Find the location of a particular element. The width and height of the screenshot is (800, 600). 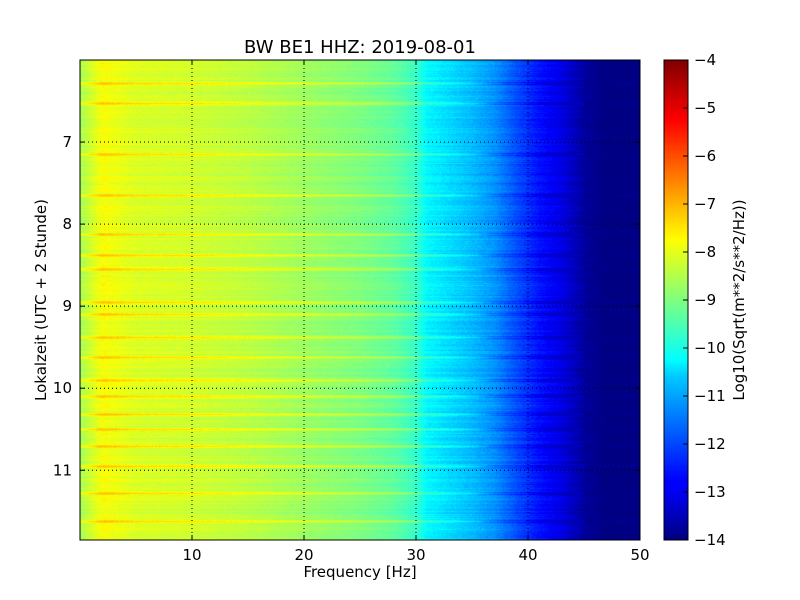

colorbar-tick-label: −11 is located at coordinates (710, 396).